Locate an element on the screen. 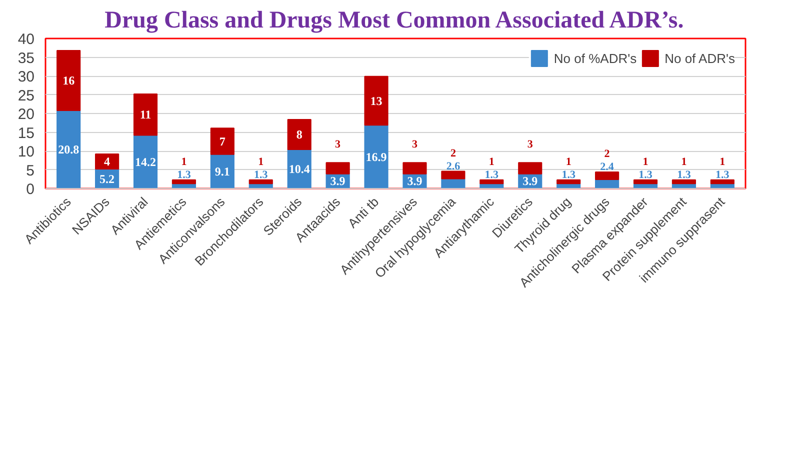 The height and width of the screenshot is (471, 796). data-label: 16 is located at coordinates (68, 81).